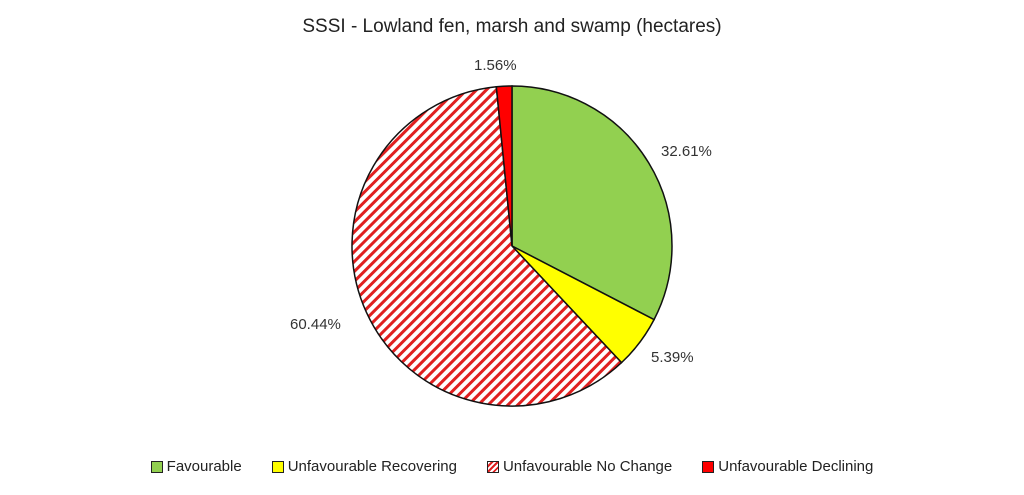 This screenshot has height=495, width=1024. Describe the element at coordinates (495, 65) in the screenshot. I see `slice-label-declining: 1.56%` at that location.